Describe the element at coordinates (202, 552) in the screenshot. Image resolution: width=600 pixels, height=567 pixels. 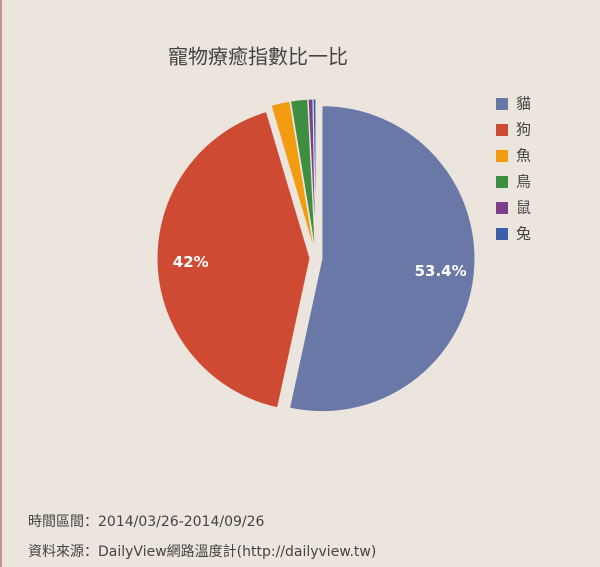
I see `footnote: 資料來源：DailyView網路溫度計(http://dailyview.tw)` at that location.